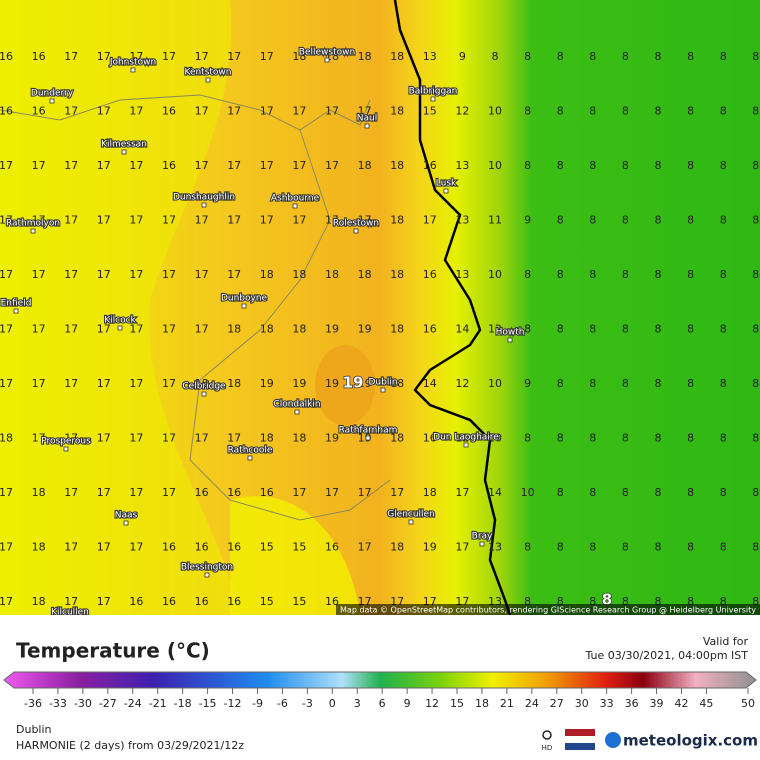  What do you see at coordinates (482, 703) in the screenshot?
I see `legend-tick-label: 18` at bounding box center [482, 703].